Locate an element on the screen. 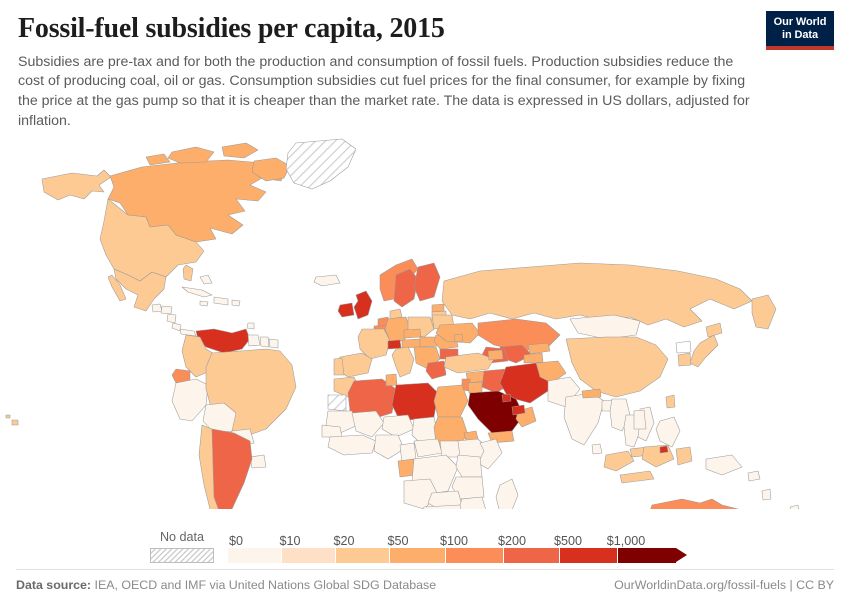  country-indonesia-sulawesi is located at coordinates (684, 456).